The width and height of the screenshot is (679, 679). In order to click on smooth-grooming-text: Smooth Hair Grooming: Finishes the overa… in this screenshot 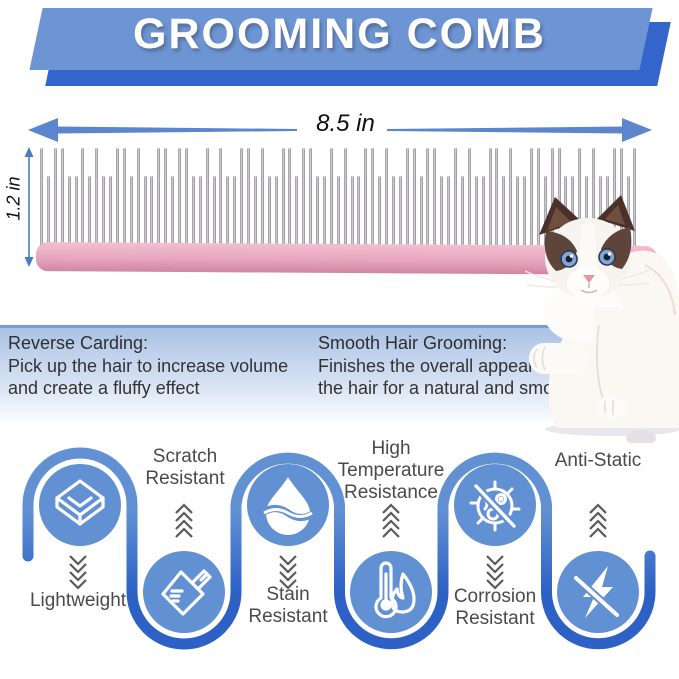, I will do `click(455, 366)`.